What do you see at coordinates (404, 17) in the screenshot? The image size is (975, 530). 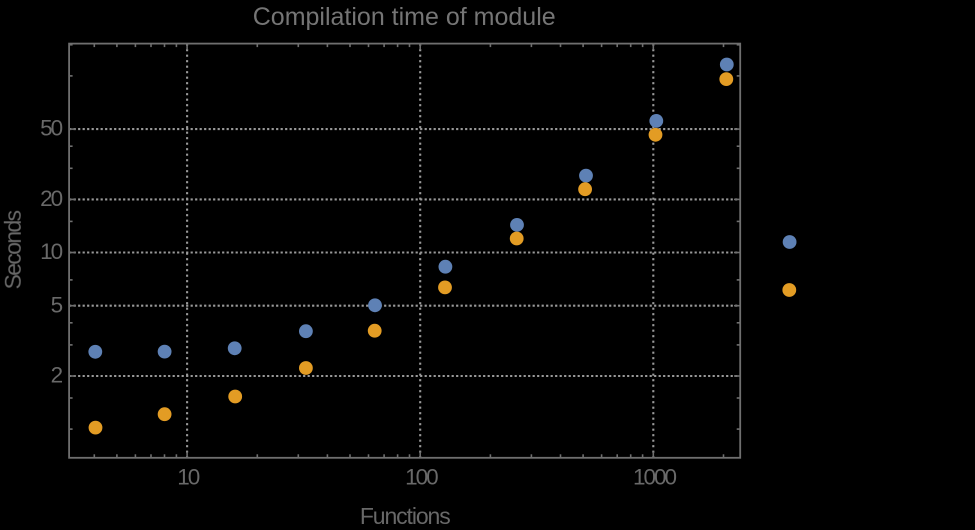 I see `svg-text: Compilation time of module` at bounding box center [404, 17].